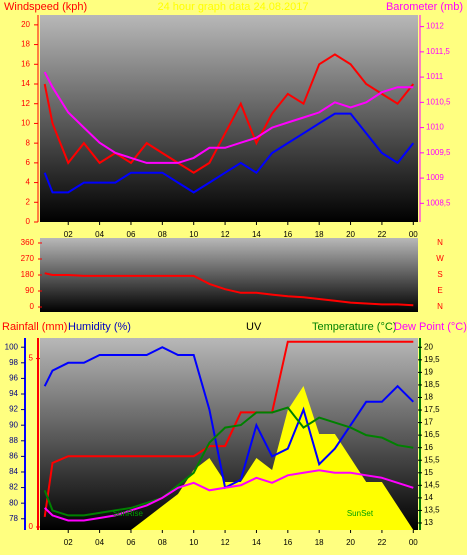 Image resolution: width=467 pixels, height=555 pixels. What do you see at coordinates (13, 487) in the screenshot?
I see `tick-label: 82` at bounding box center [13, 487].